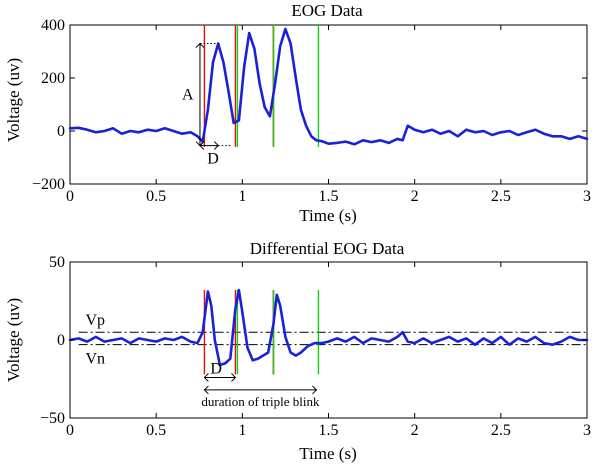  What do you see at coordinates (260, 384) in the screenshot?
I see `differential-annotations: D duration of triple blink` at bounding box center [260, 384].